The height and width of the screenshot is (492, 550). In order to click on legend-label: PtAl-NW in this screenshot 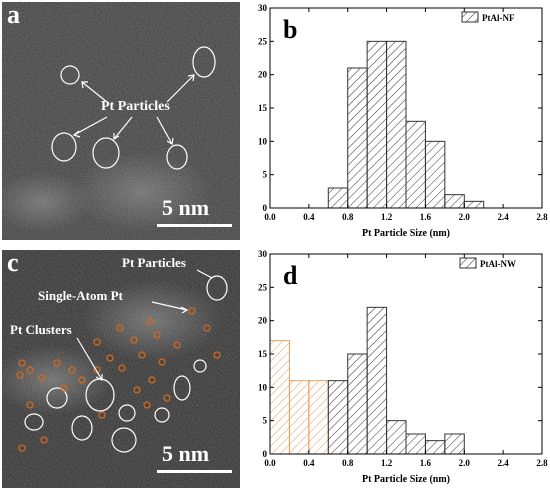, I will do `click(498, 264)`.